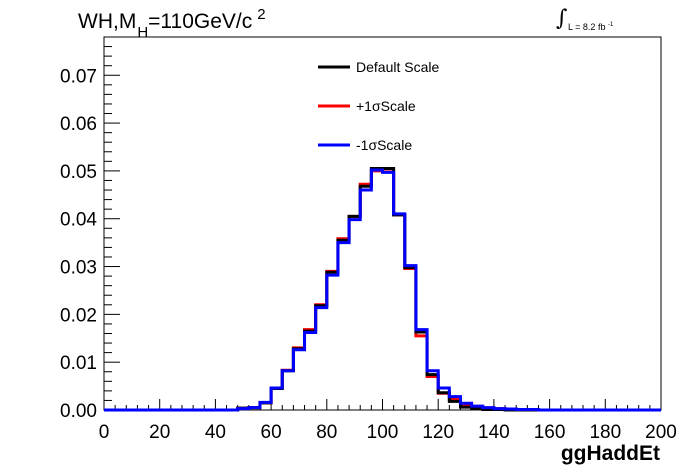  I want to click on legend-minus-1sigma-label: -1σScale, so click(384, 145).